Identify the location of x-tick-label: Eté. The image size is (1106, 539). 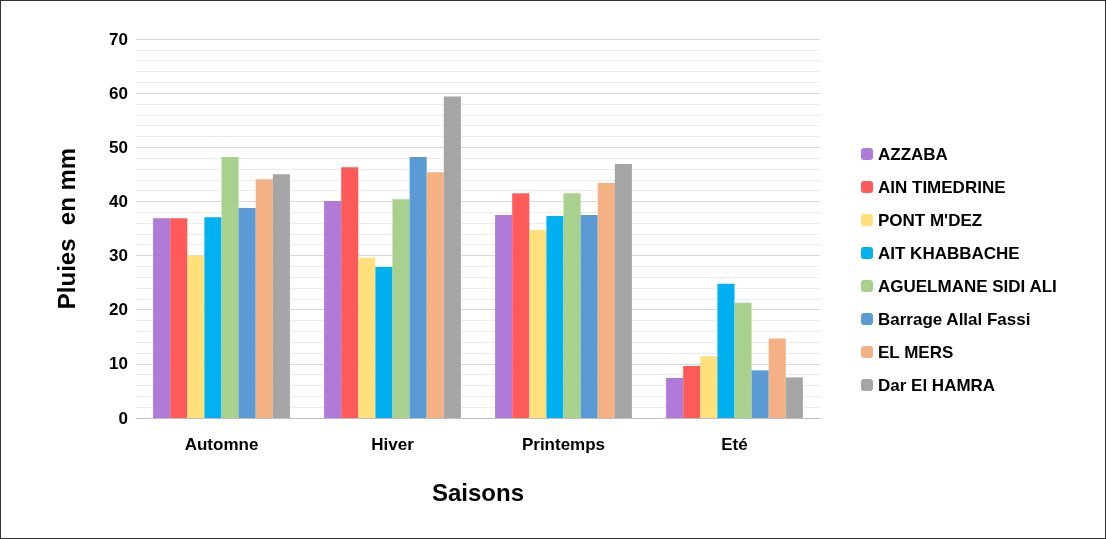
(734, 444).